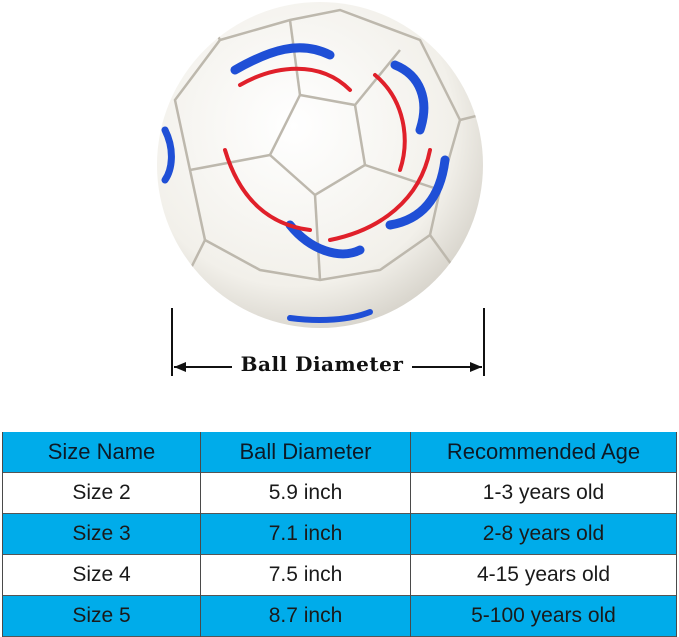 Image resolution: width=679 pixels, height=637 pixels. Describe the element at coordinates (305, 493) in the screenshot. I see `diameter-cell: 5.9 inch` at that location.